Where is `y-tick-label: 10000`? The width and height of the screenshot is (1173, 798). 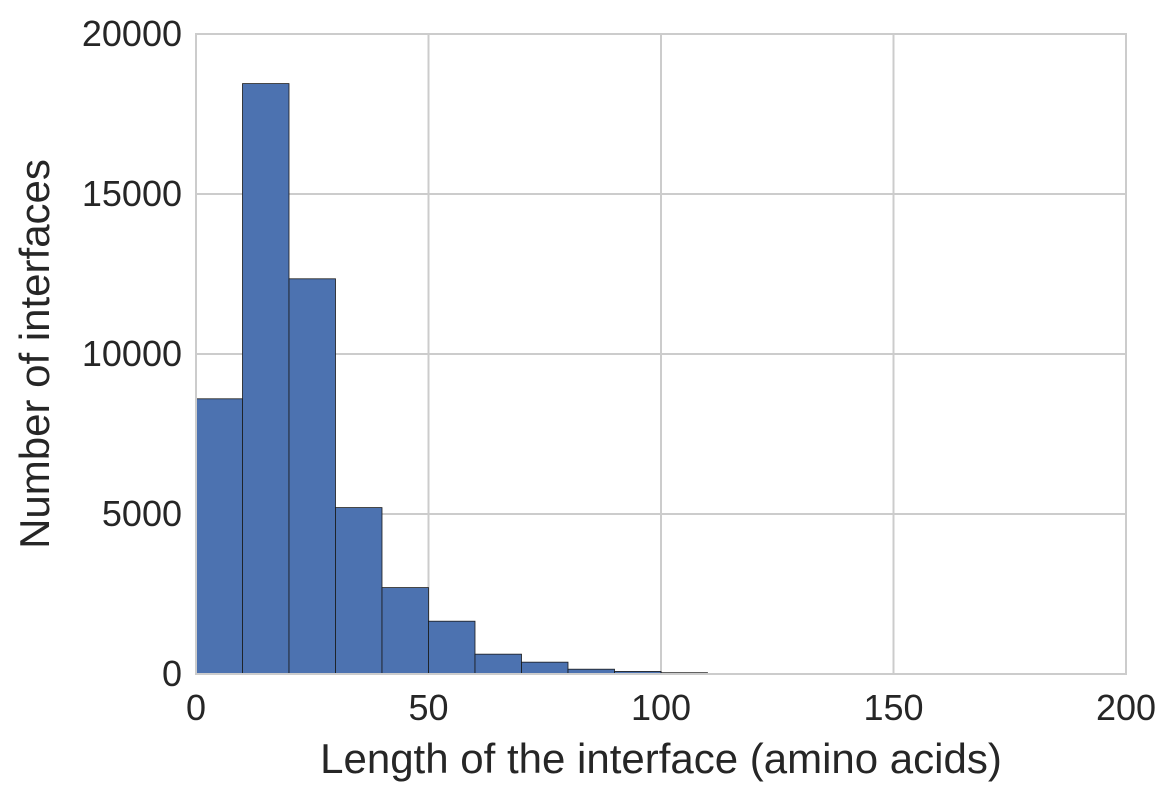 y-tick-label: 10000 is located at coordinates (132, 353).